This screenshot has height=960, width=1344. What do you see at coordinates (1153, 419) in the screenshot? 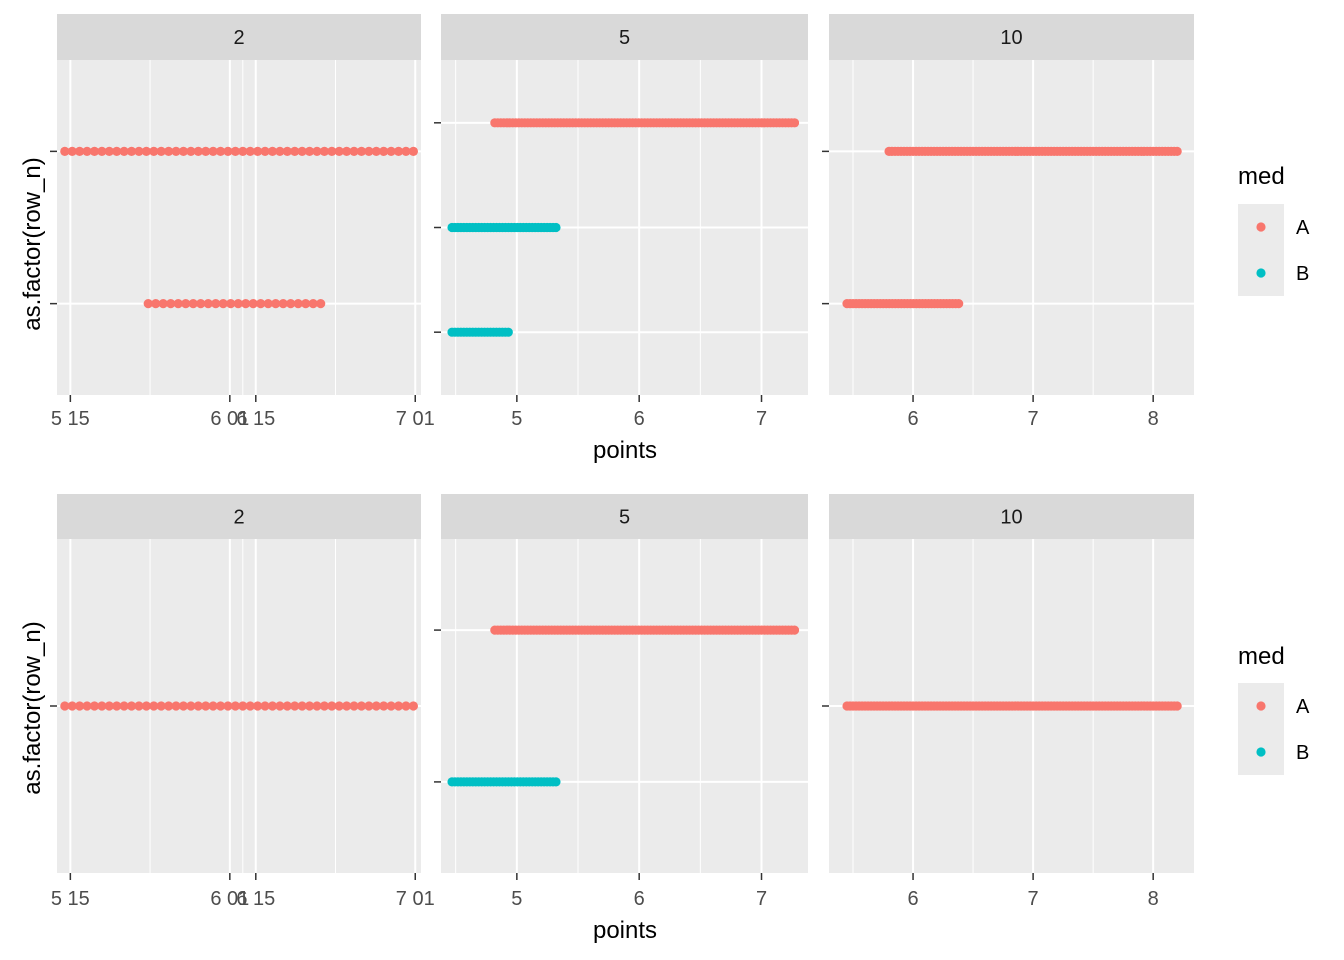
I see `x-tick-label: 8` at bounding box center [1153, 419].